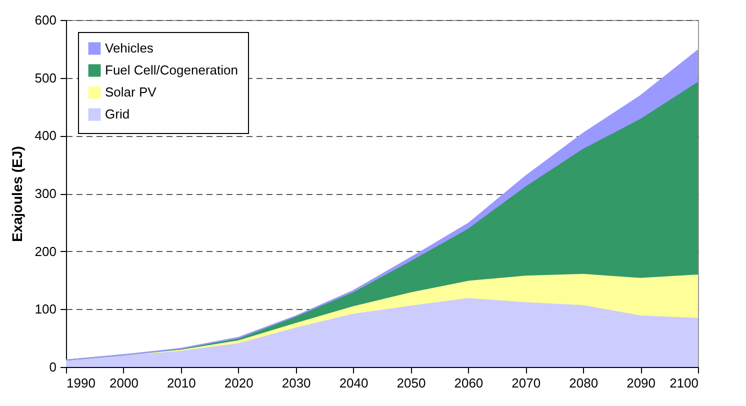 This screenshot has height=406, width=746. I want to click on legend-label: Solar PV, so click(131, 92).